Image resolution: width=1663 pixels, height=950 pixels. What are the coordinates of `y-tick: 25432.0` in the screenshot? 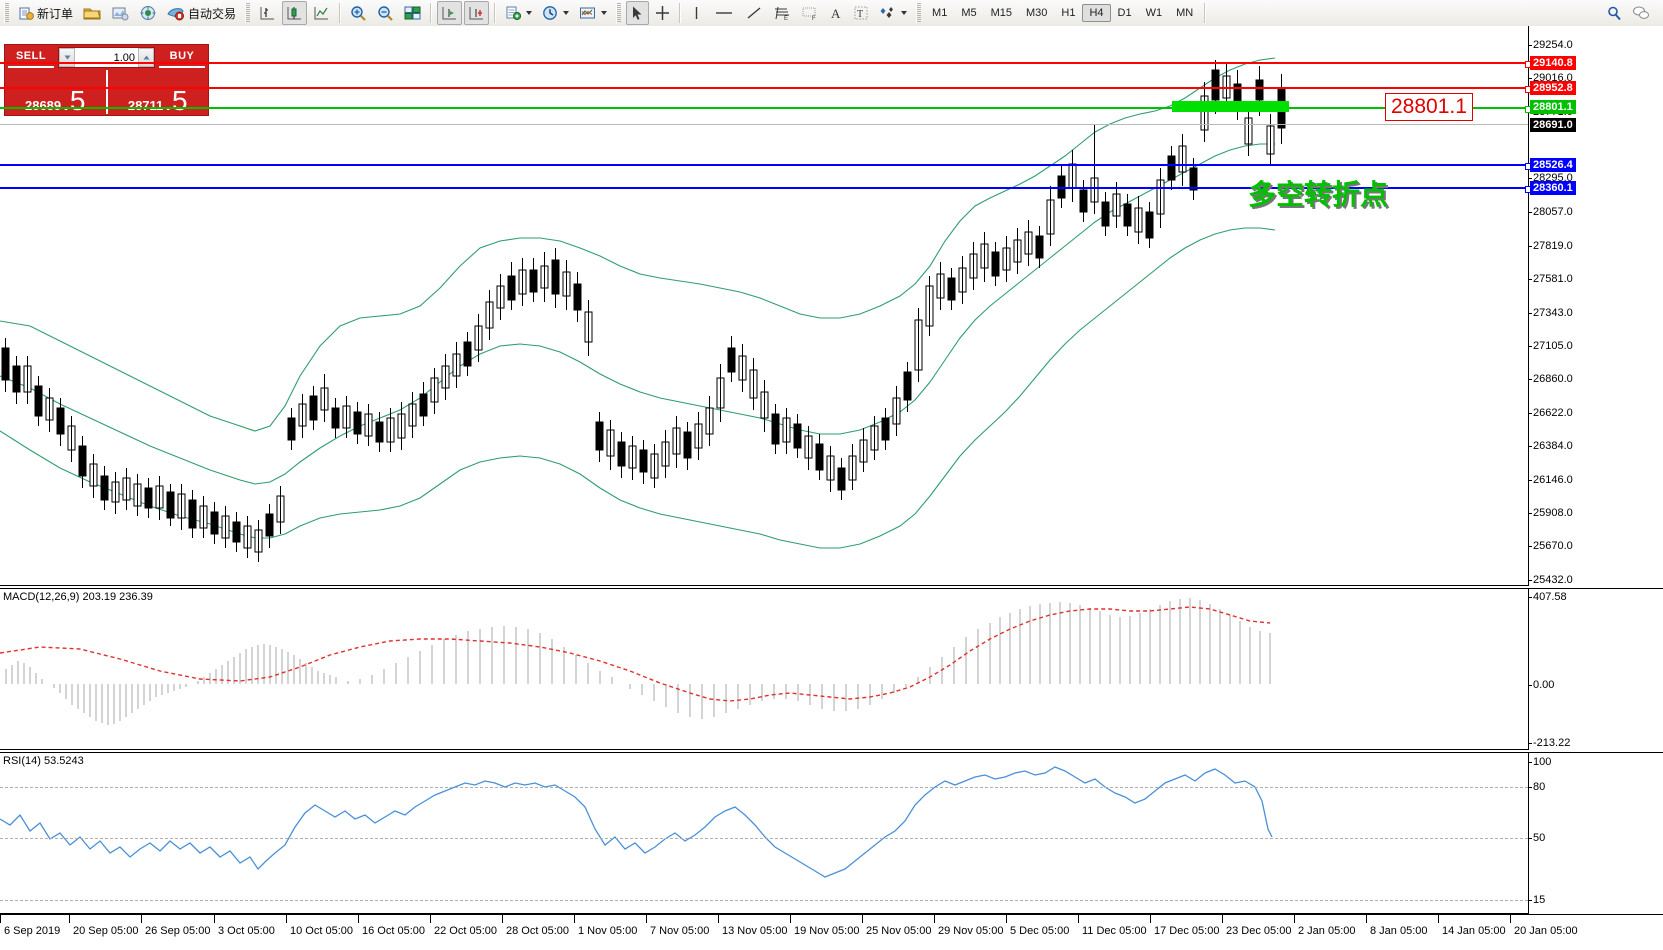 It's located at (1551, 580).